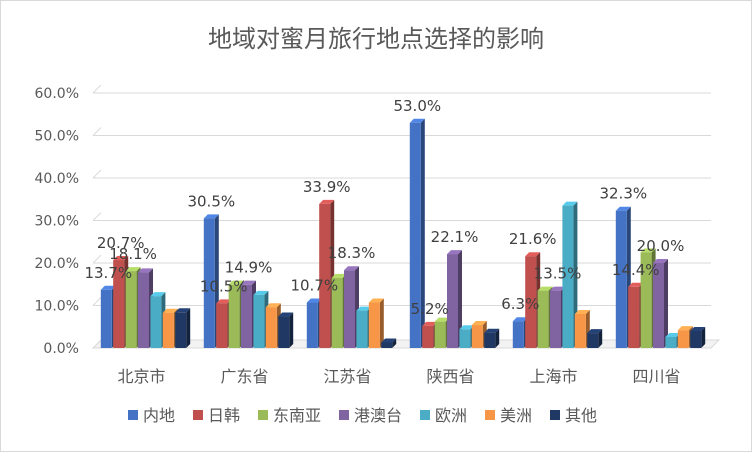 This screenshot has width=752, height=452. Describe the element at coordinates (553, 376) in the screenshot. I see `x-tick-label: 上海市` at that location.